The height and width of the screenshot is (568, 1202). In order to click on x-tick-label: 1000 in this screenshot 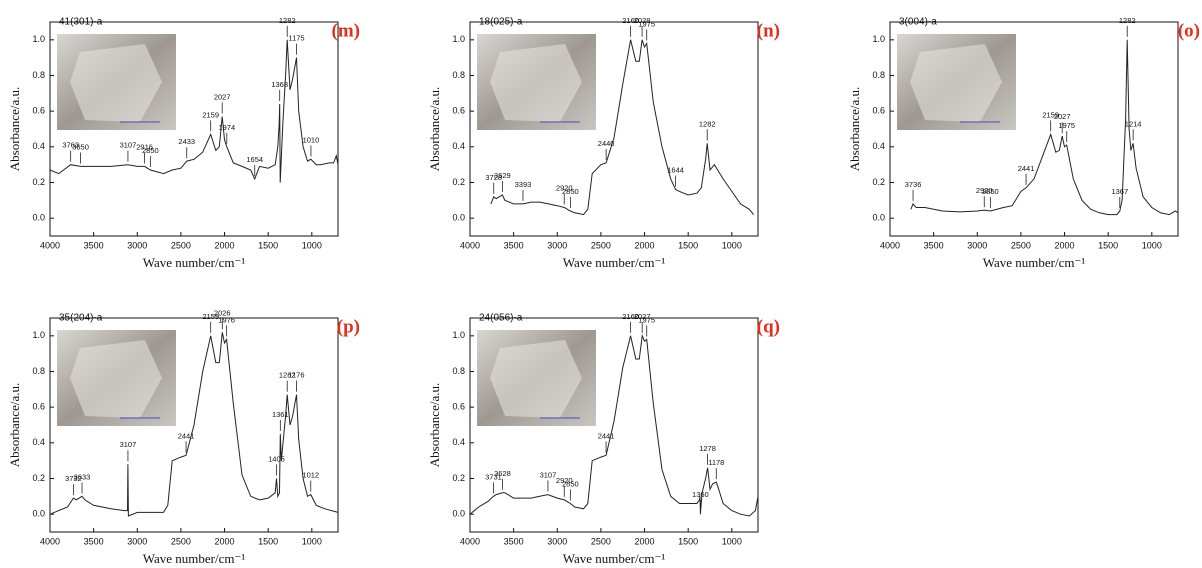, I will do `click(312, 245)`.